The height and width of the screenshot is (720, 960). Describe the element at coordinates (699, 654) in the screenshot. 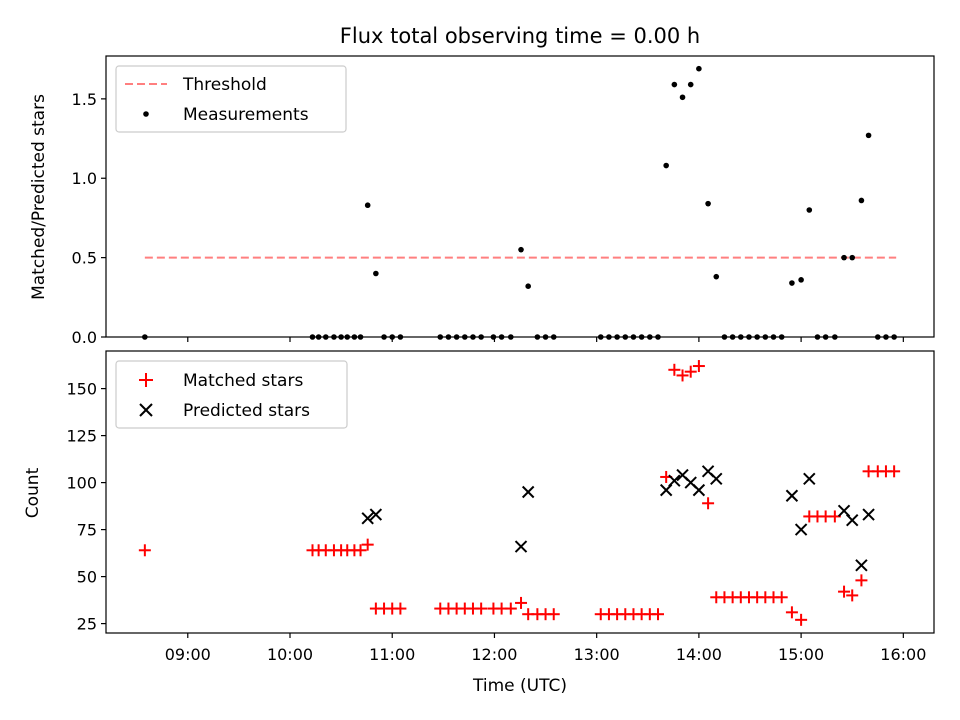

I see `bottom-x-tick-label: 14:00` at that location.